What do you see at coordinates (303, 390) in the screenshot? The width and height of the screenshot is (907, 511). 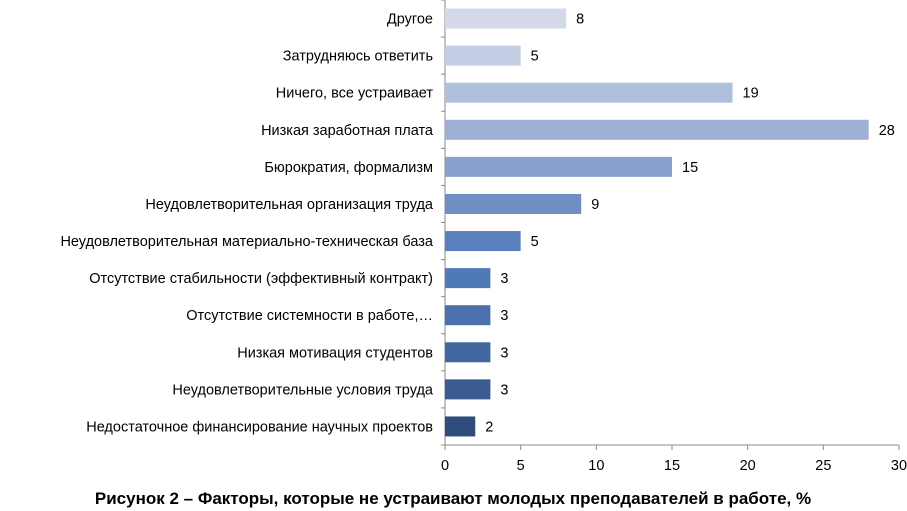 I see `category-label: Неудовлетворительные условия труда` at bounding box center [303, 390].